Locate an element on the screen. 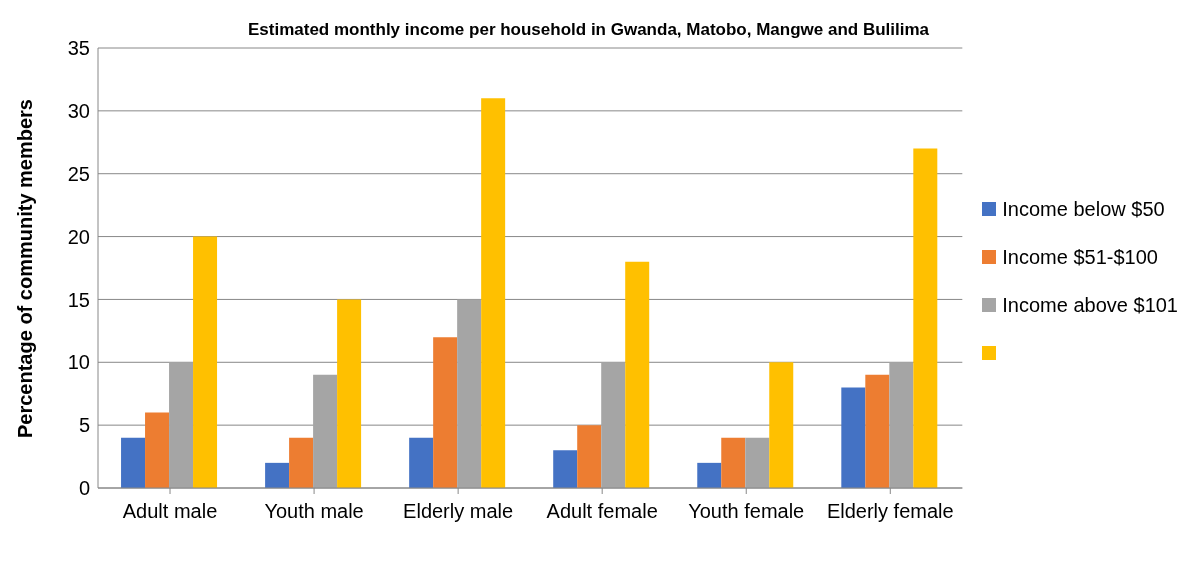  y-tick-label: 30 is located at coordinates (78, 110).